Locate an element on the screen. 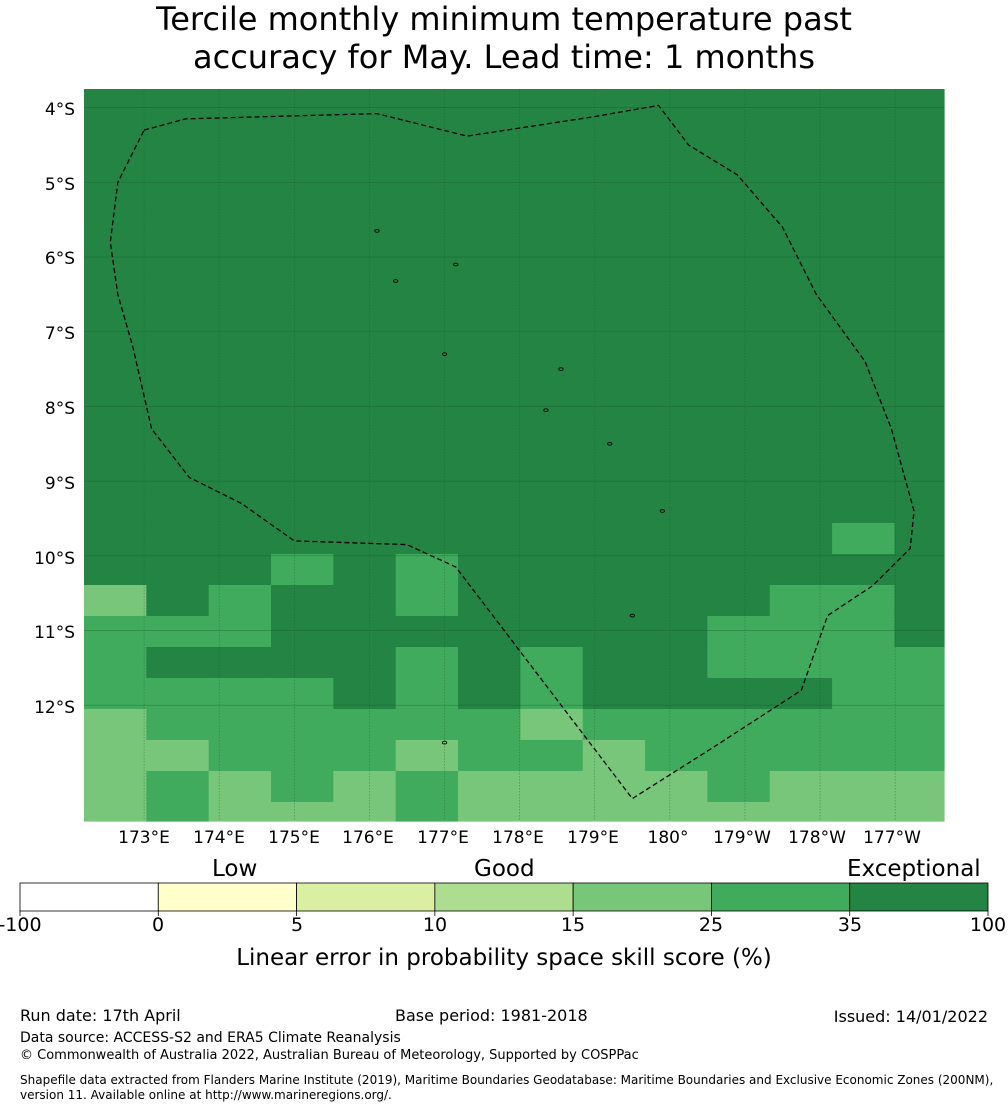  run-date: Run date: 17th April is located at coordinates (100, 1015).